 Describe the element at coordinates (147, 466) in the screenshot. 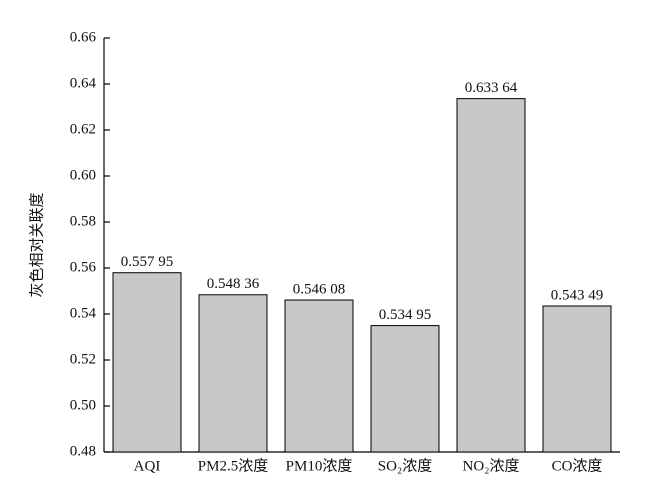

I see `x-tick-label: AQI` at that location.